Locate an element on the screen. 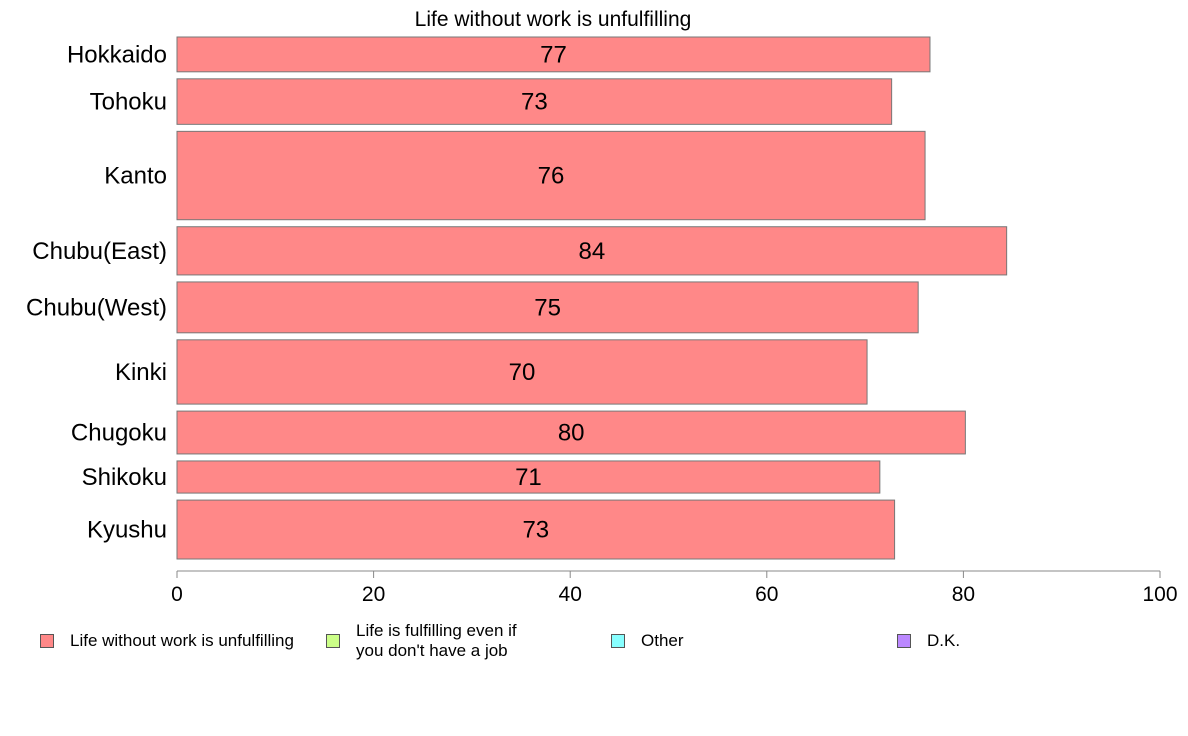 Image resolution: width=1188 pixels, height=736 pixels. bar-tohoku is located at coordinates (534, 101).